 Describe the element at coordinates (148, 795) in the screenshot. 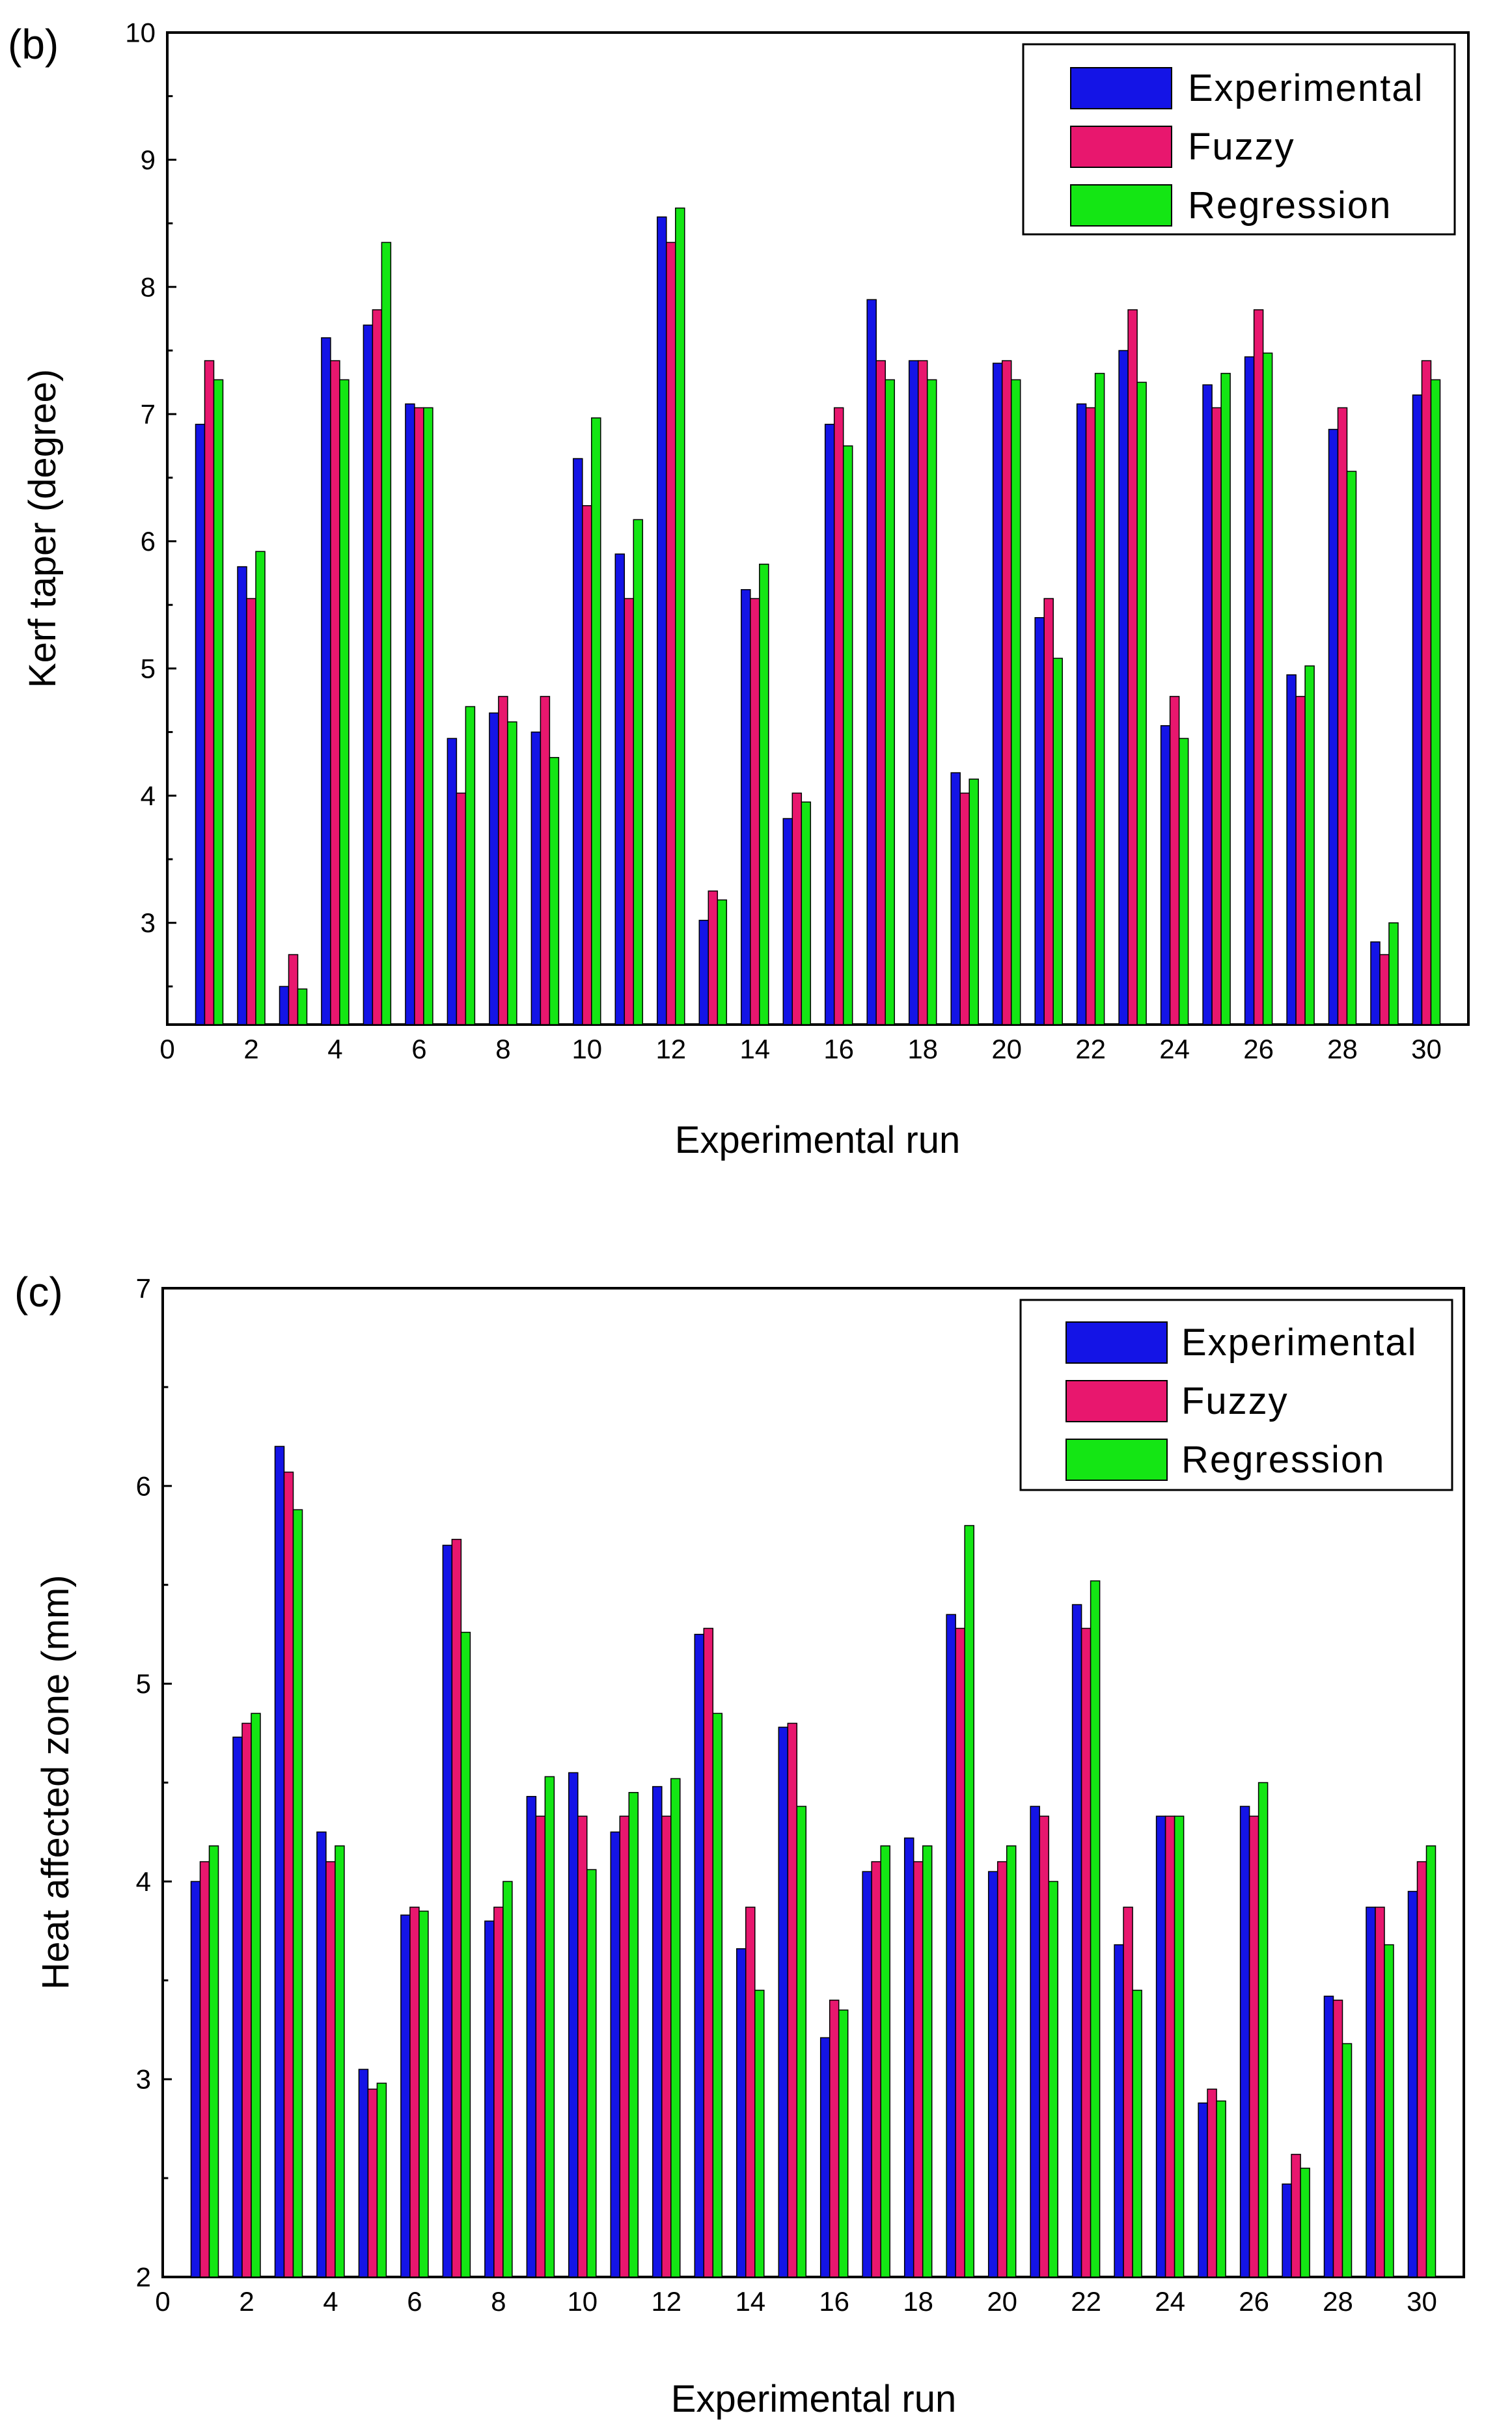

I see `y-tick-label: 4` at that location.